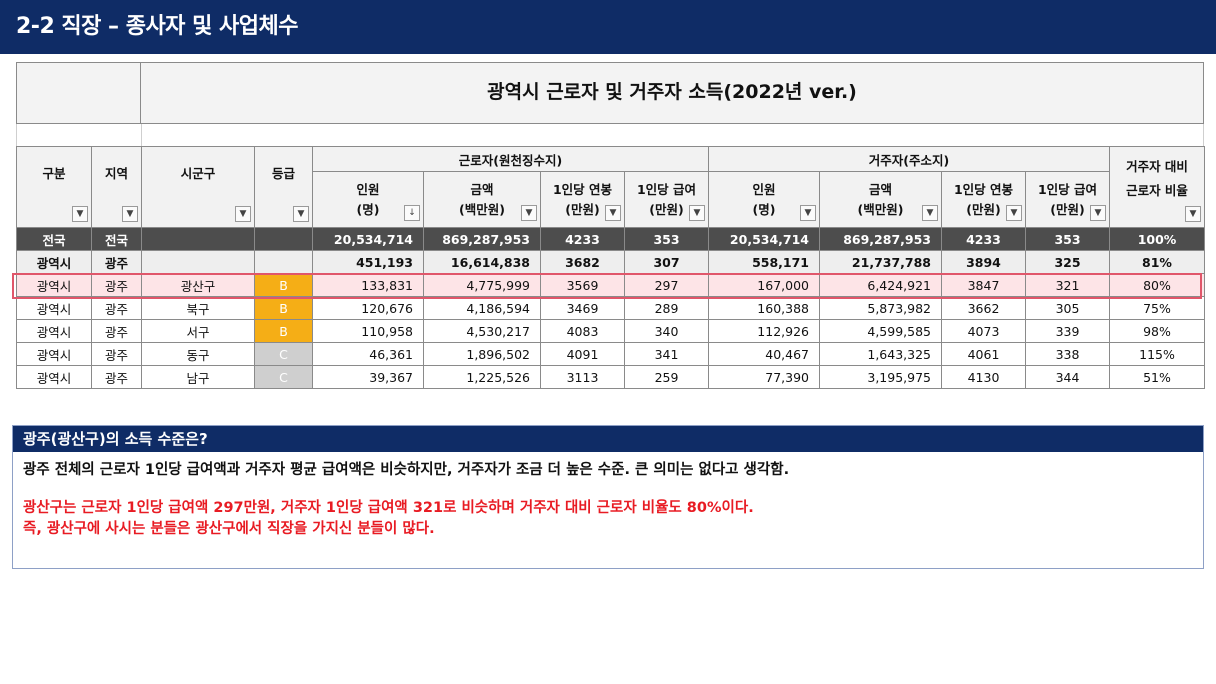  I want to click on header-district: 시군구 ▼, so click(198, 187).